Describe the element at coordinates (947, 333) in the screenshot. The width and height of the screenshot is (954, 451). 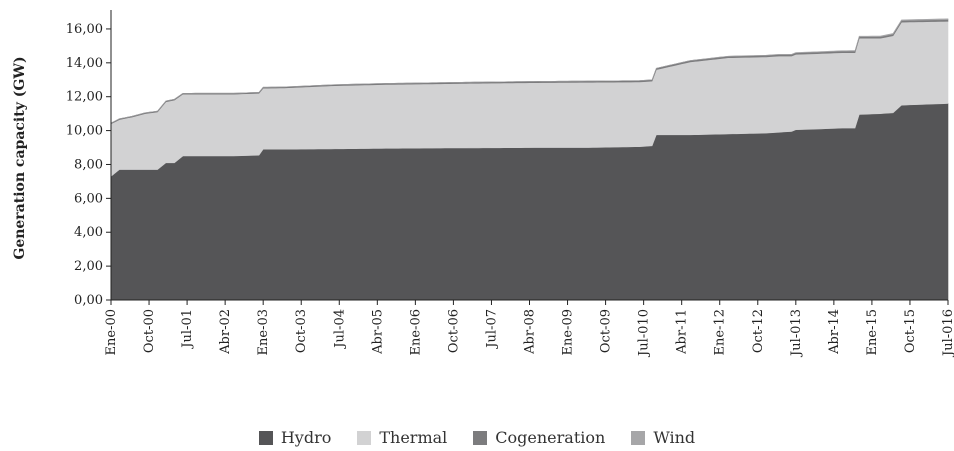
I see `x-tick-label: Jul-016` at that location.